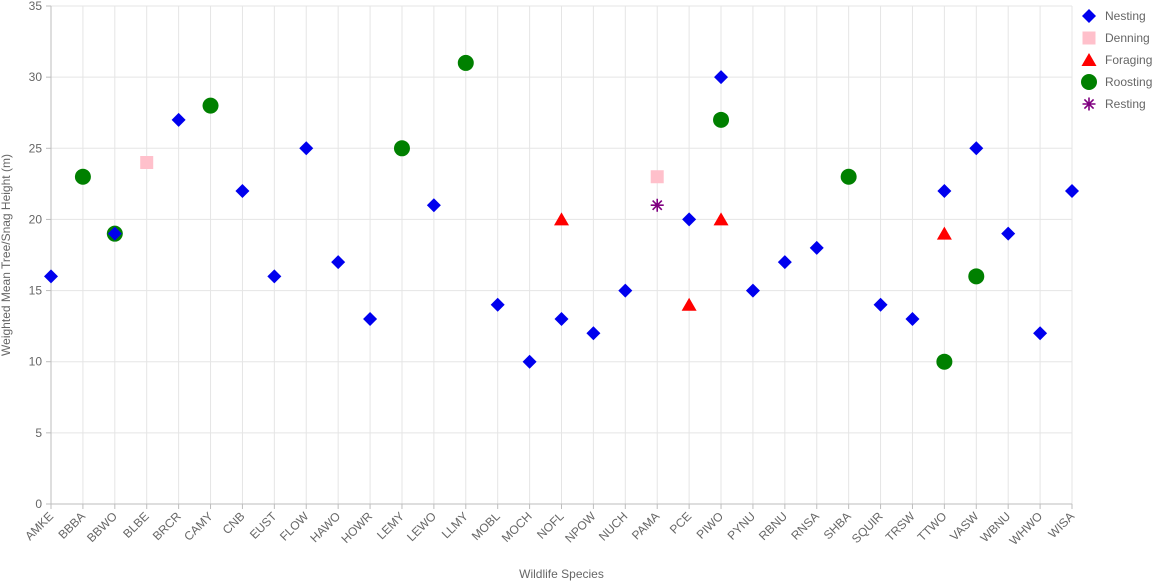  What do you see at coordinates (1089, 104) in the screenshot?
I see `legend-marker-resting` at bounding box center [1089, 104].